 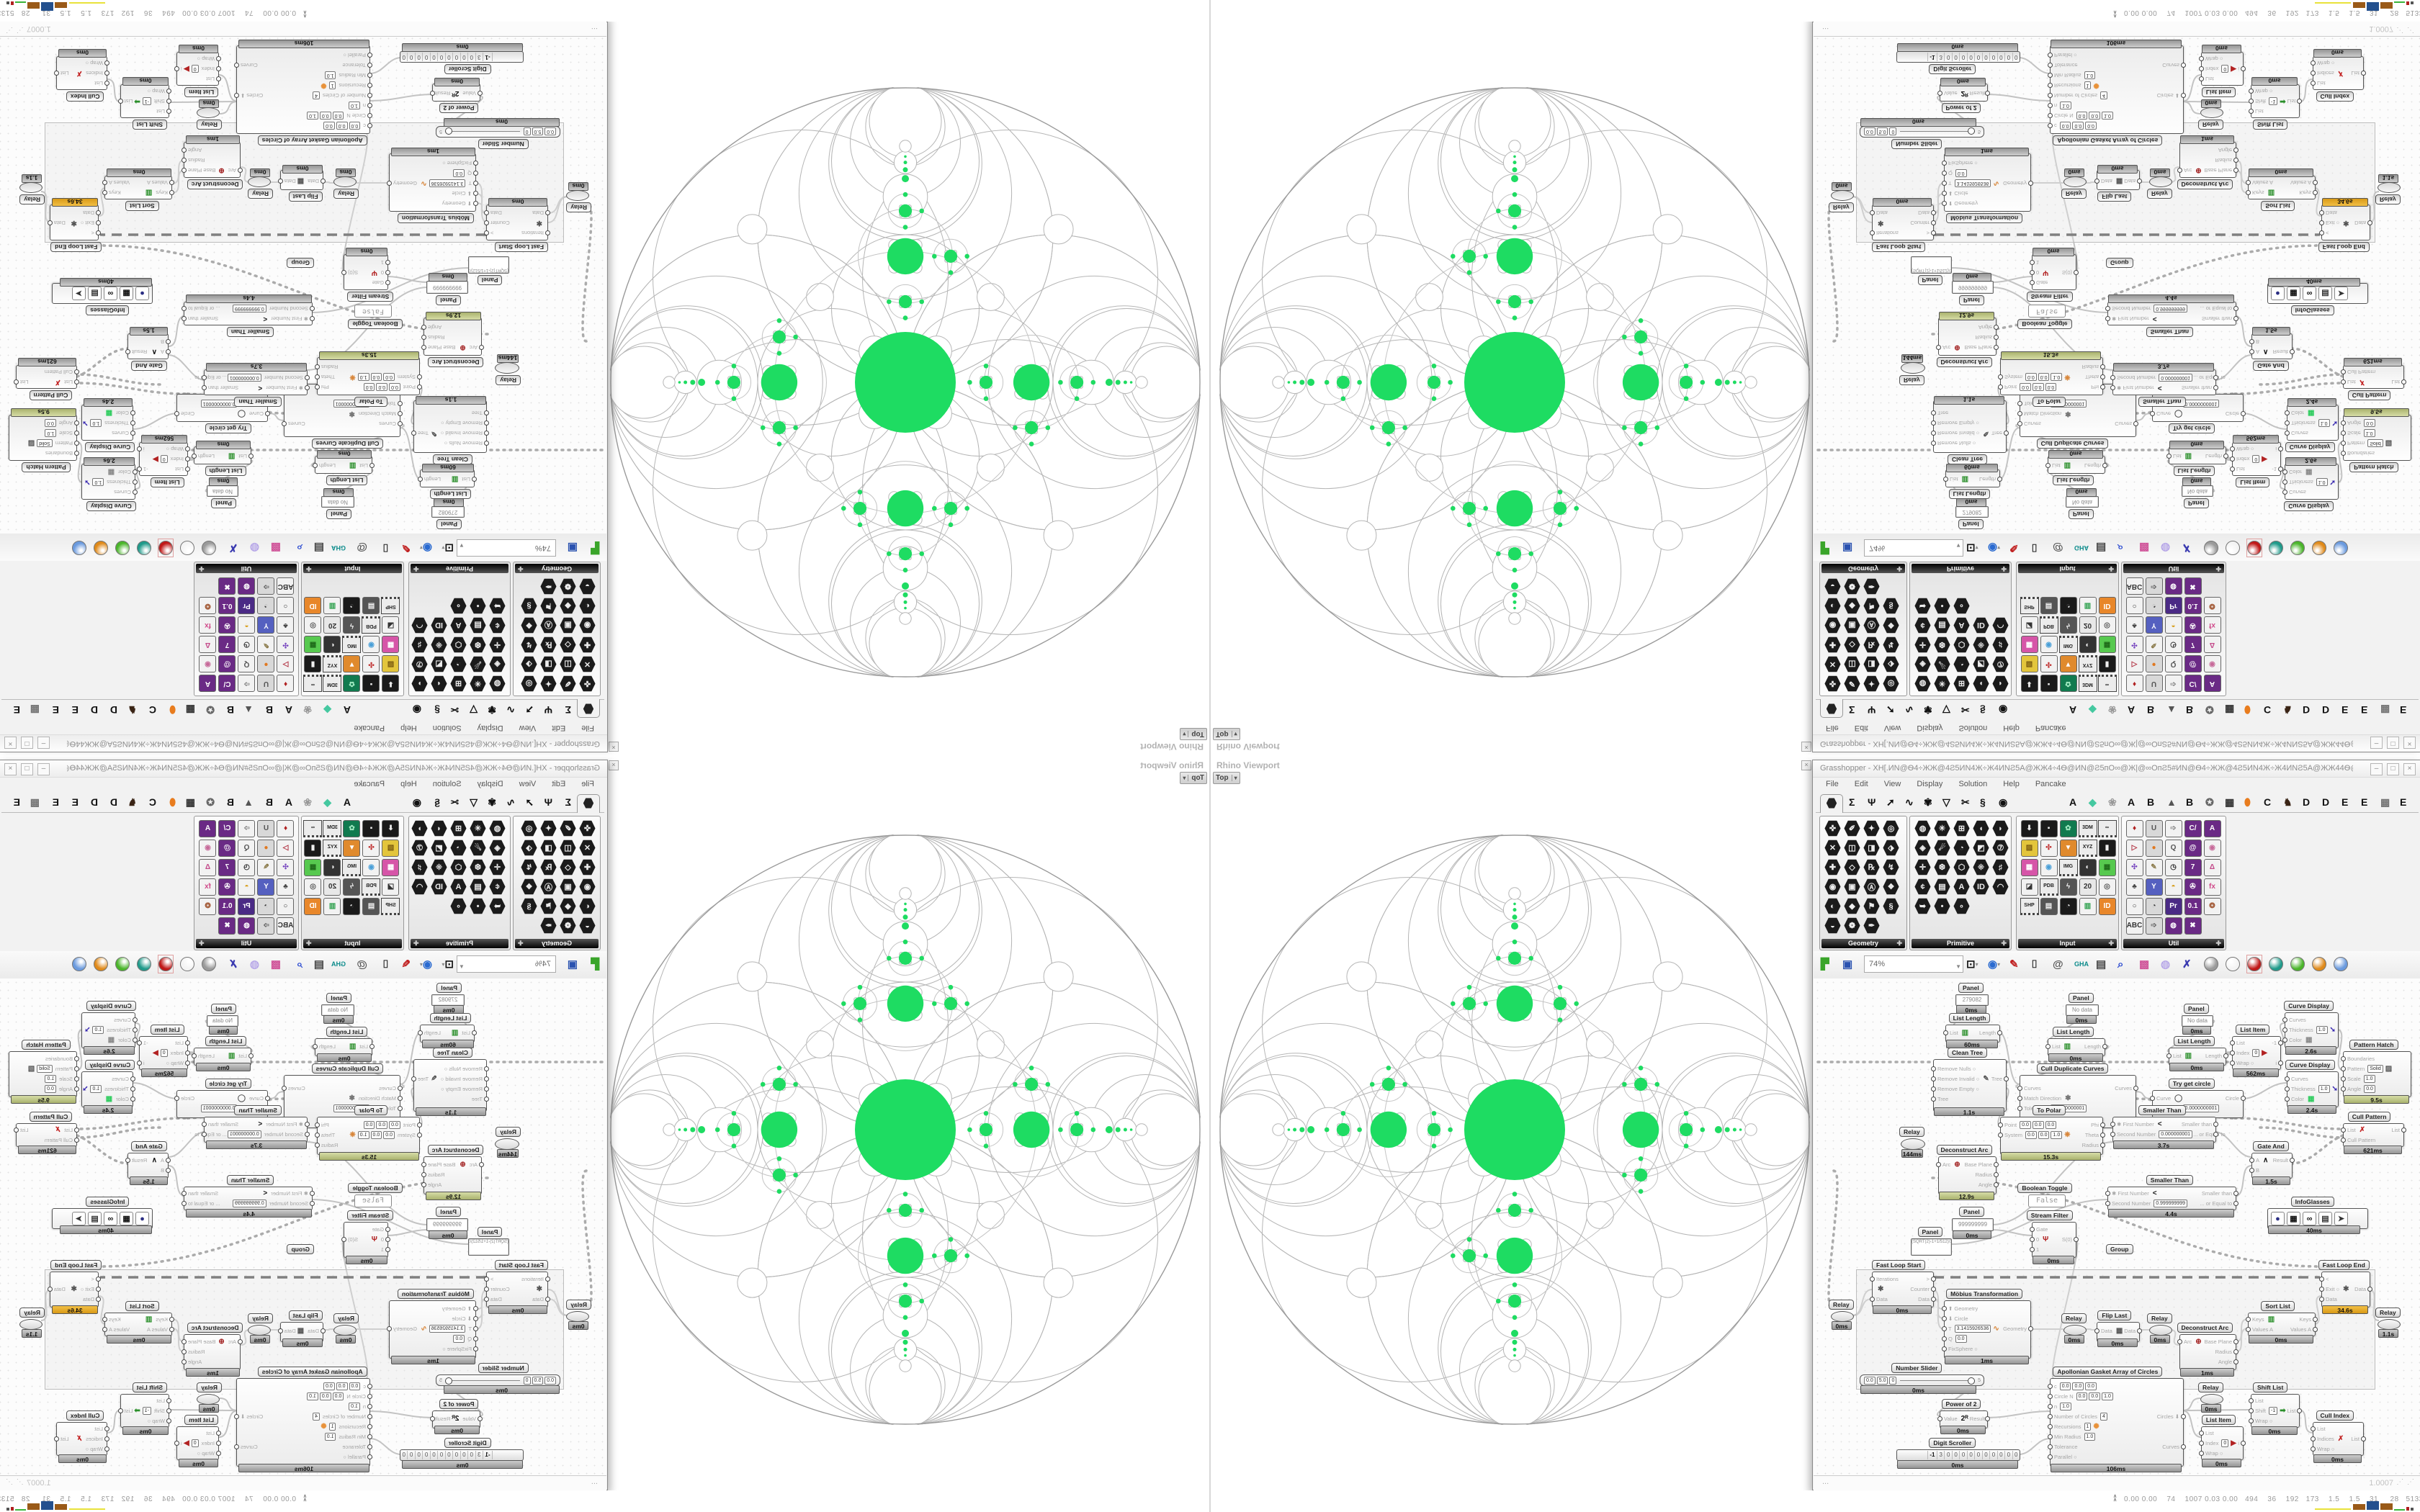 I want to click on tab-category-5: ▽, so click(x=474, y=802).